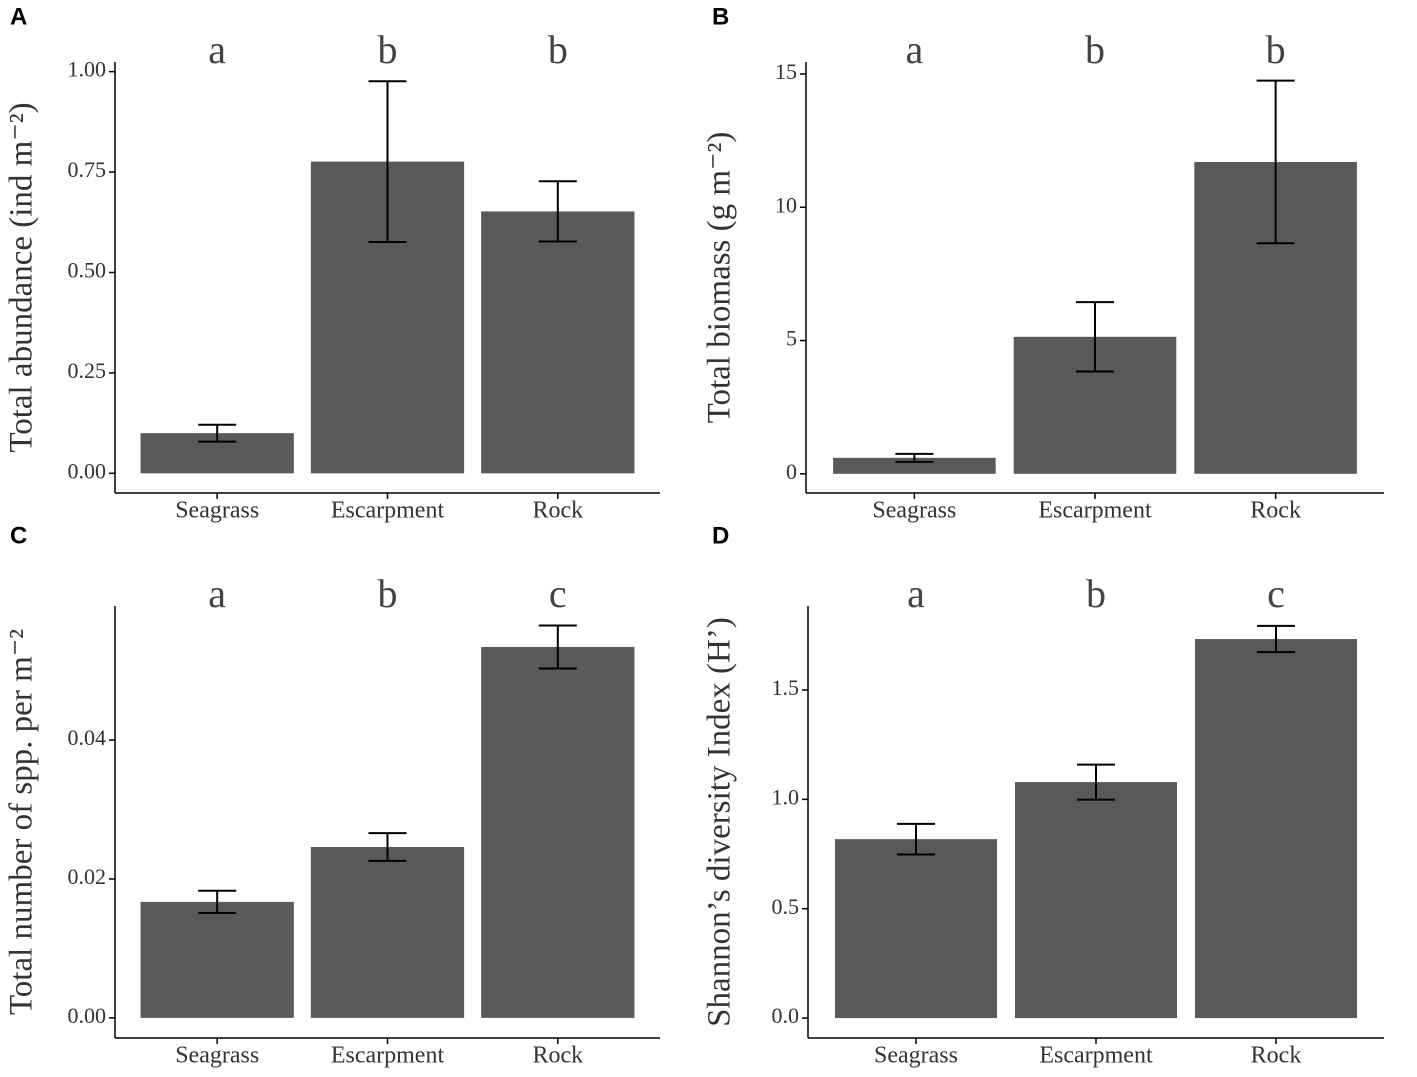 Image resolution: width=1417 pixels, height=1077 pixels. Describe the element at coordinates (786, 204) in the screenshot. I see `y-tick-label: 10` at that location.